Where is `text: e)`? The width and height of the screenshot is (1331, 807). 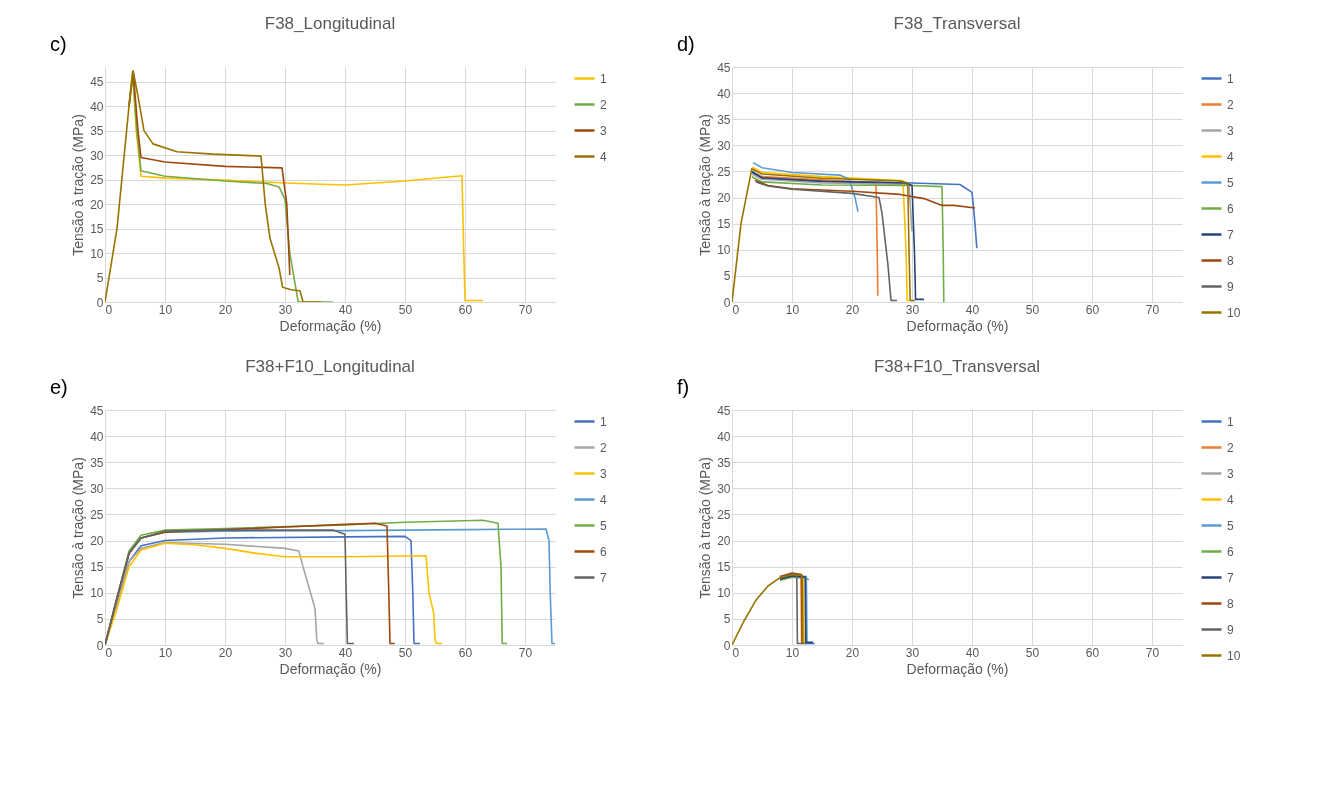
text: e) is located at coordinates (59, 387).